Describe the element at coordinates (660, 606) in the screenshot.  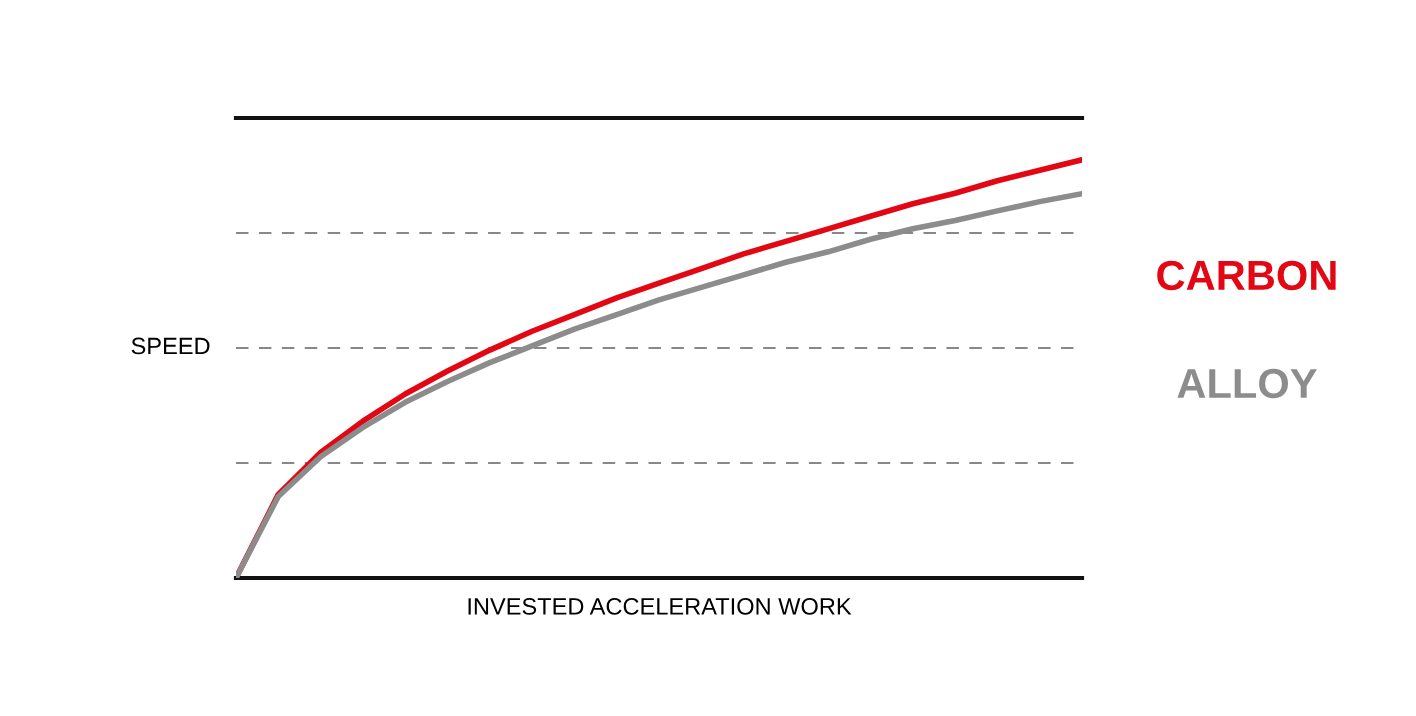
I see `x-axis-title: INVESTED ACCELERATION WORK` at that location.